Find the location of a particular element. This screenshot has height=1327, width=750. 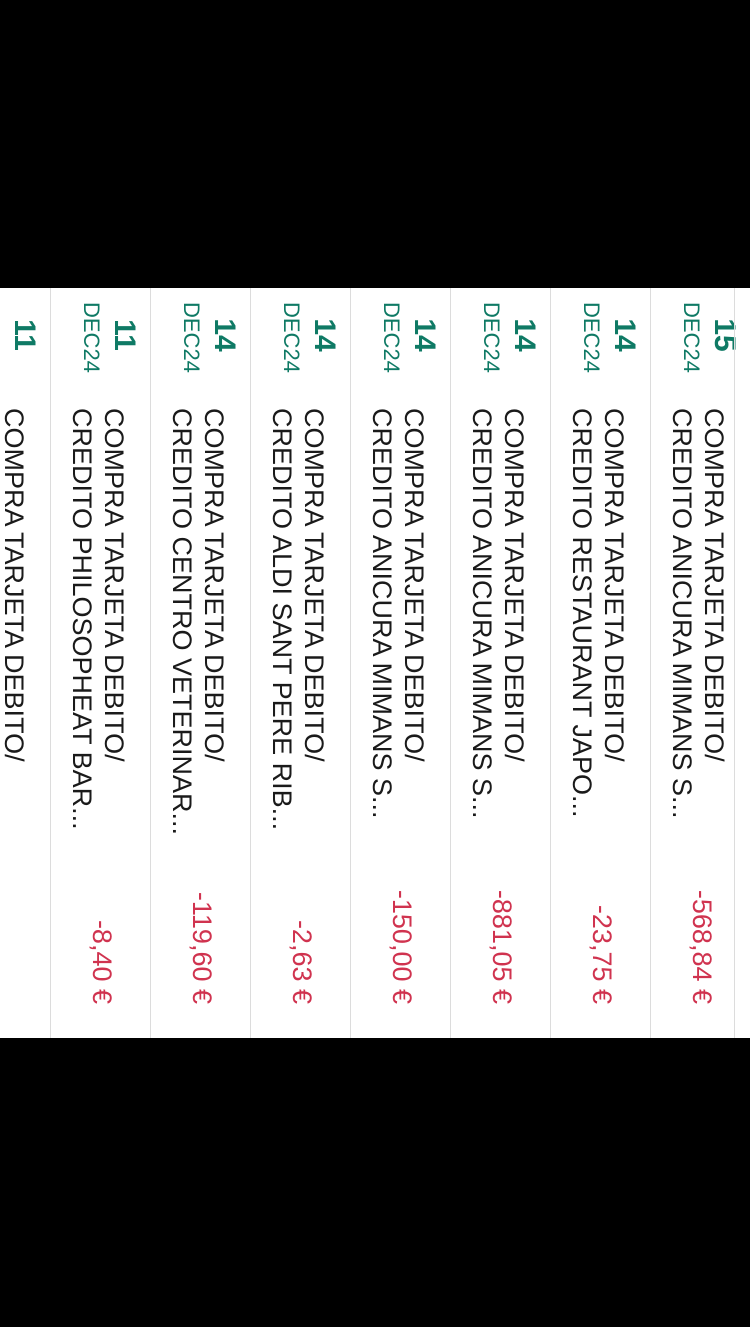

transaction-amount: -119,60 € is located at coordinates (202, 947).